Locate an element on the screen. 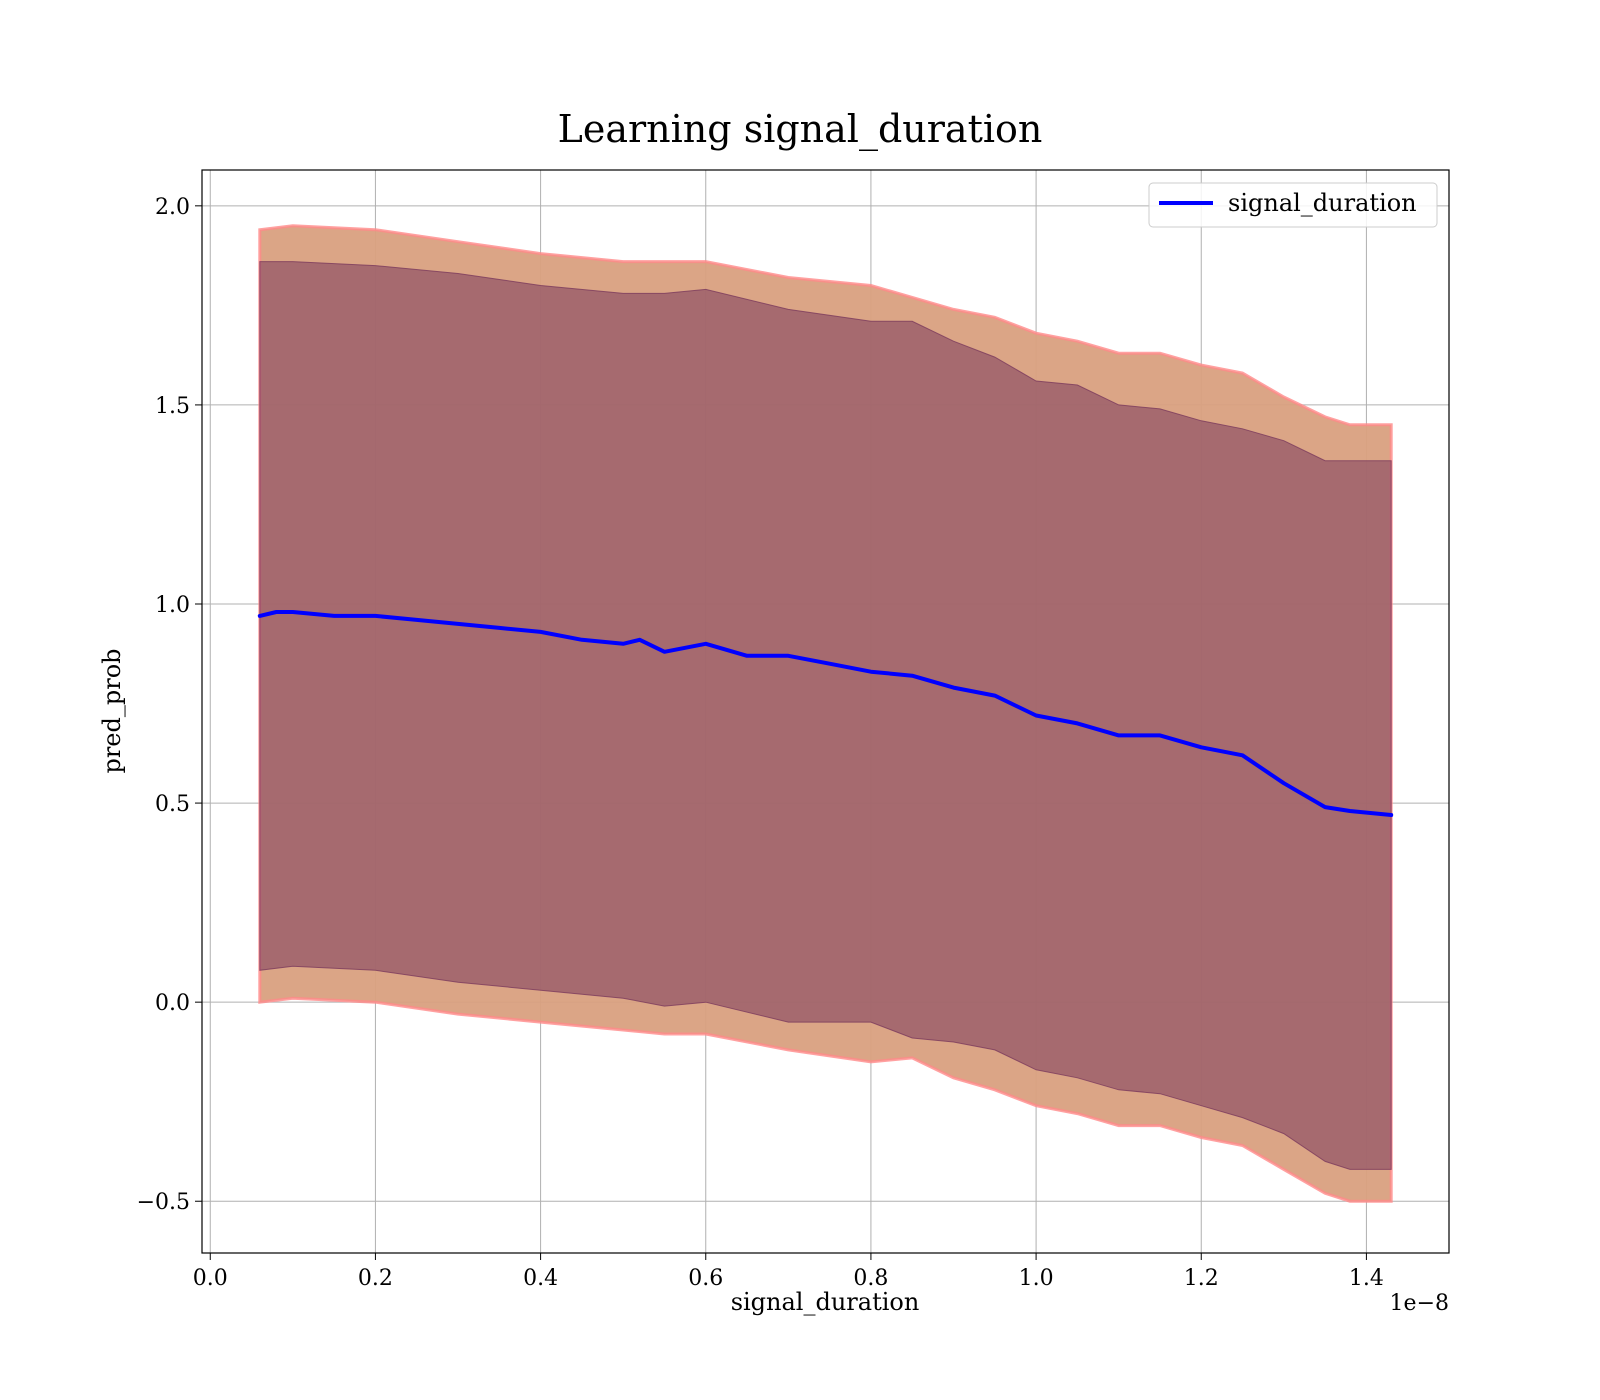 Image resolution: width=1600 pixels, height=1400 pixels. y-tick-label: 2.0 is located at coordinates (172, 207).